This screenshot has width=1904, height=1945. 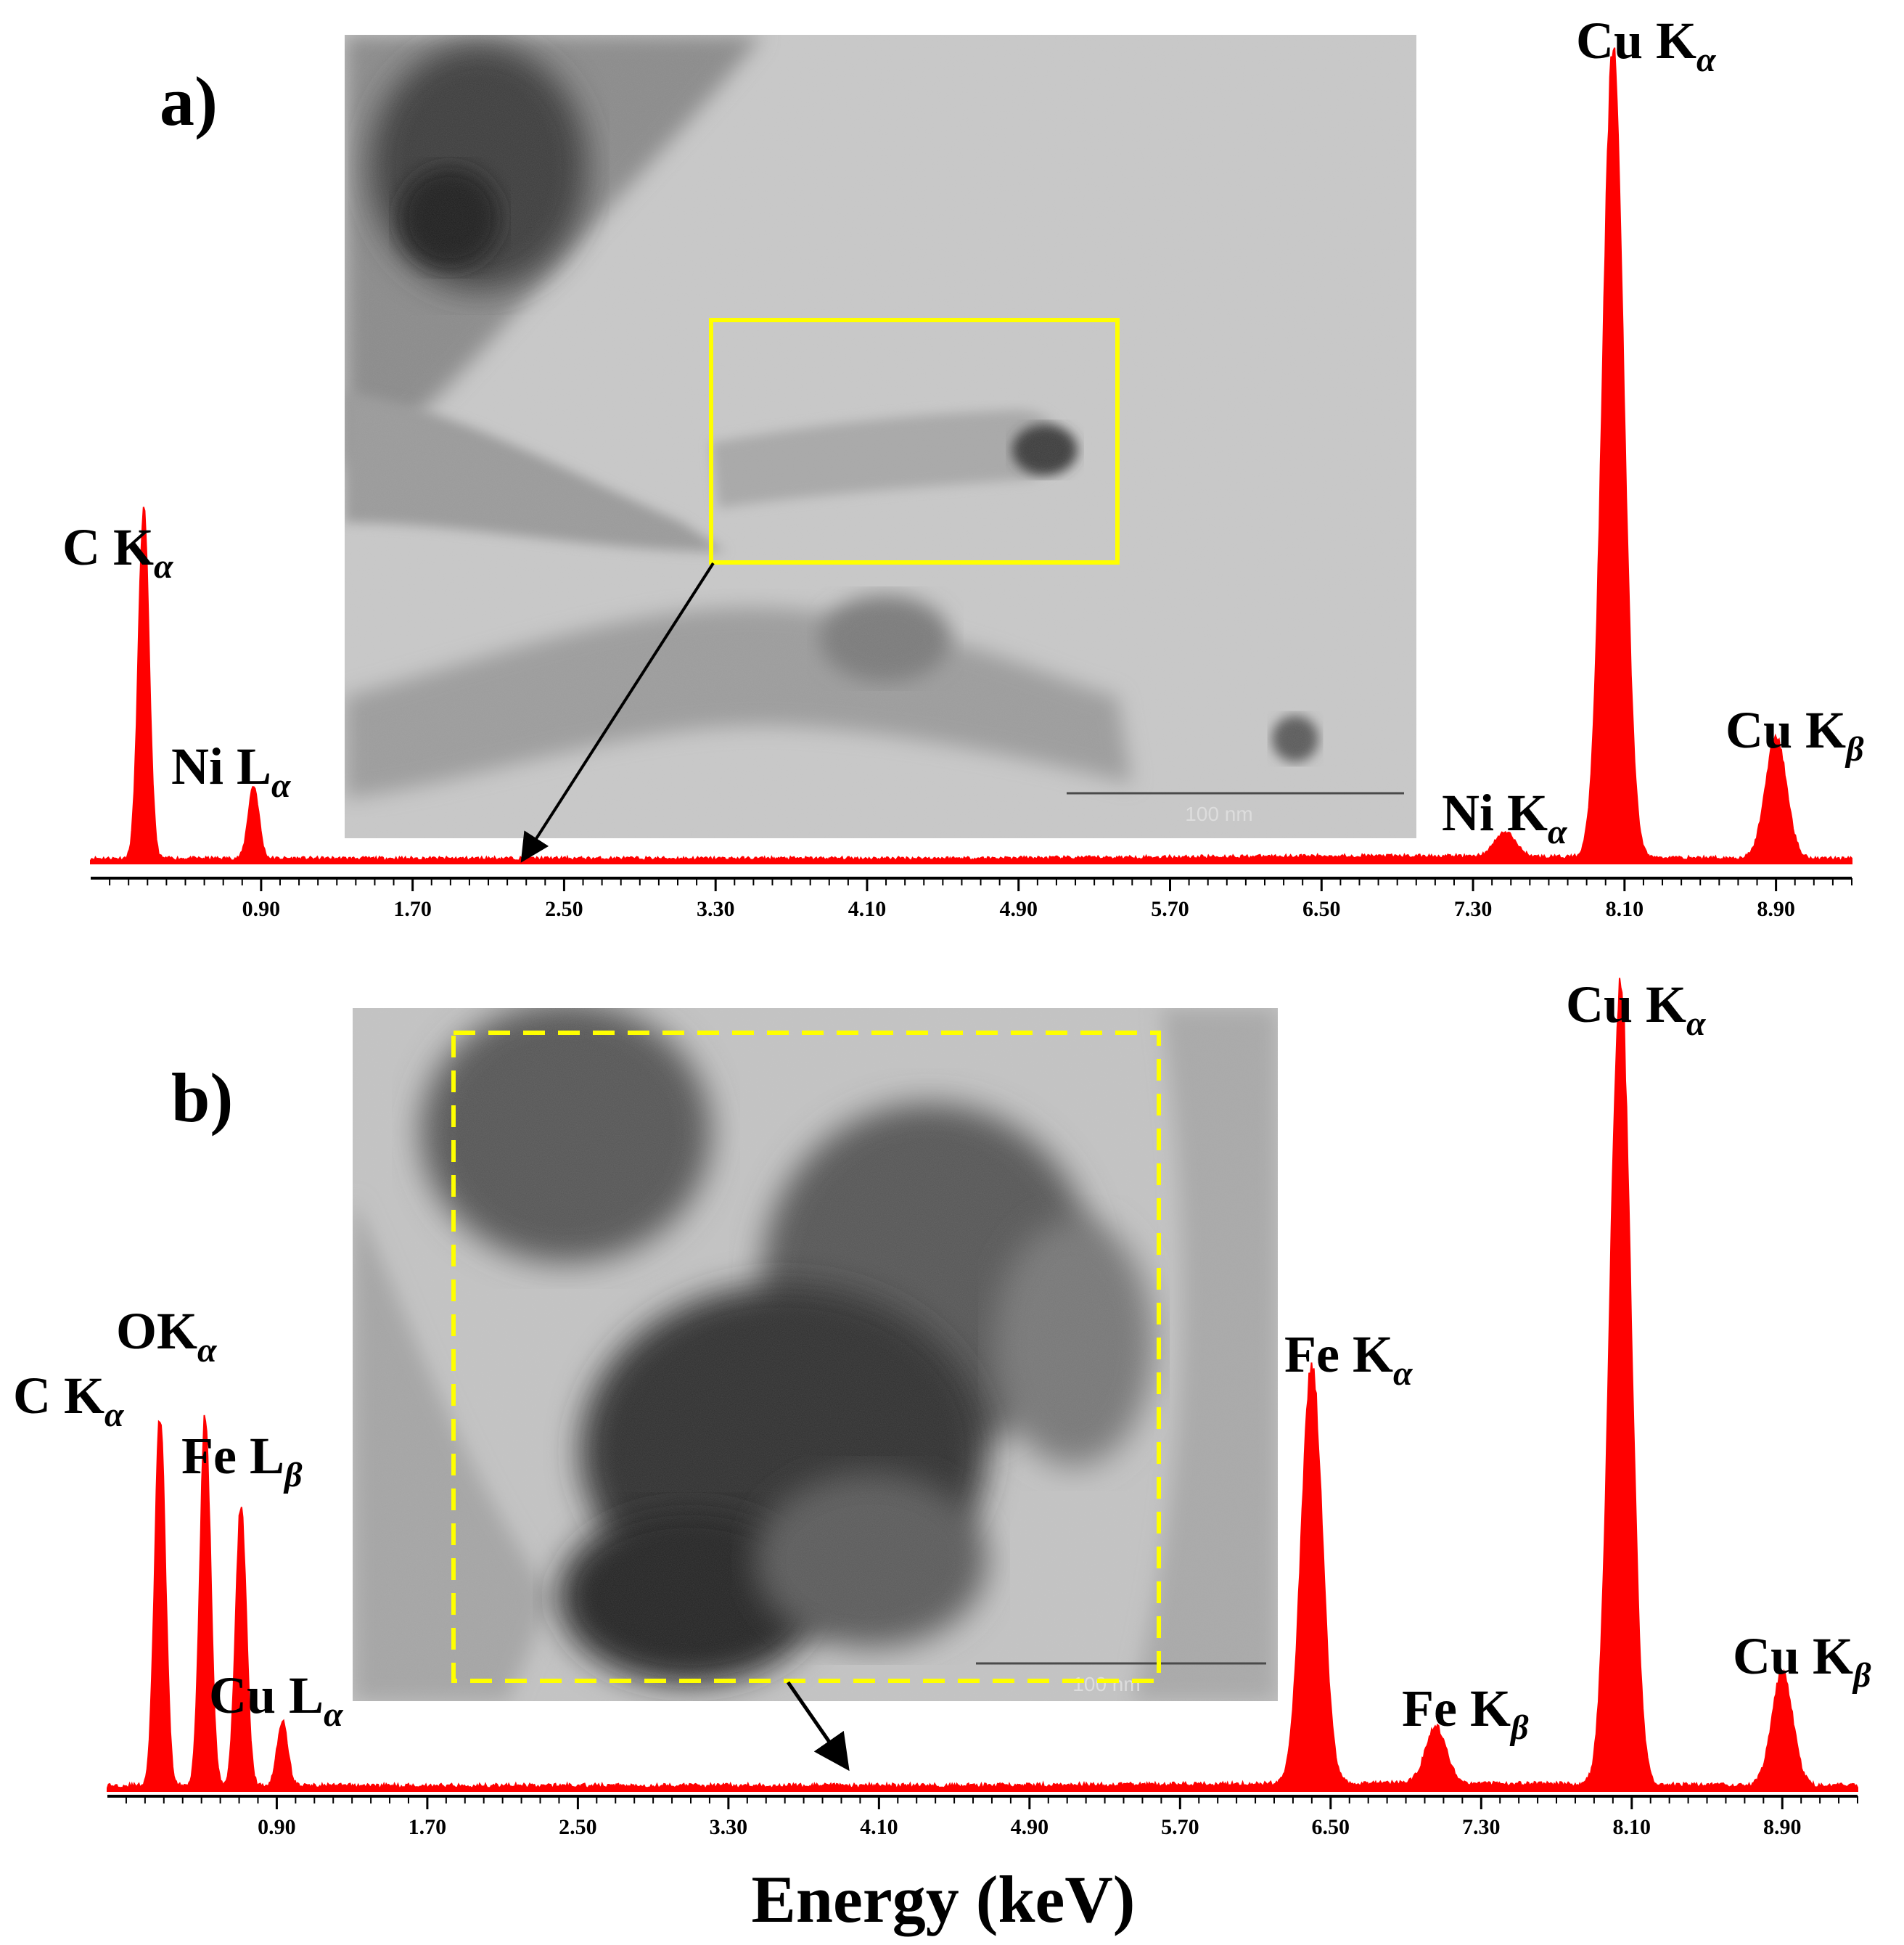 What do you see at coordinates (818, 1726) in the screenshot?
I see `arrow-b` at bounding box center [818, 1726].